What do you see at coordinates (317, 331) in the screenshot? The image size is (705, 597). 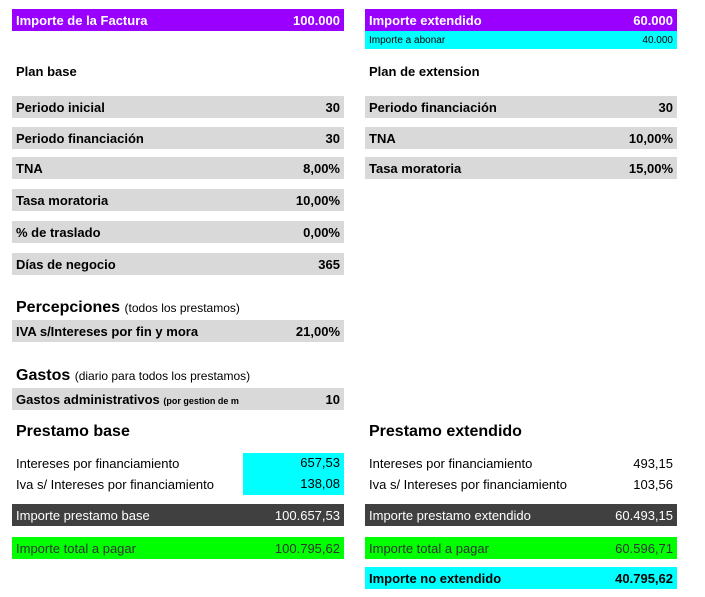 I see `iva-value: 21,00%` at bounding box center [317, 331].